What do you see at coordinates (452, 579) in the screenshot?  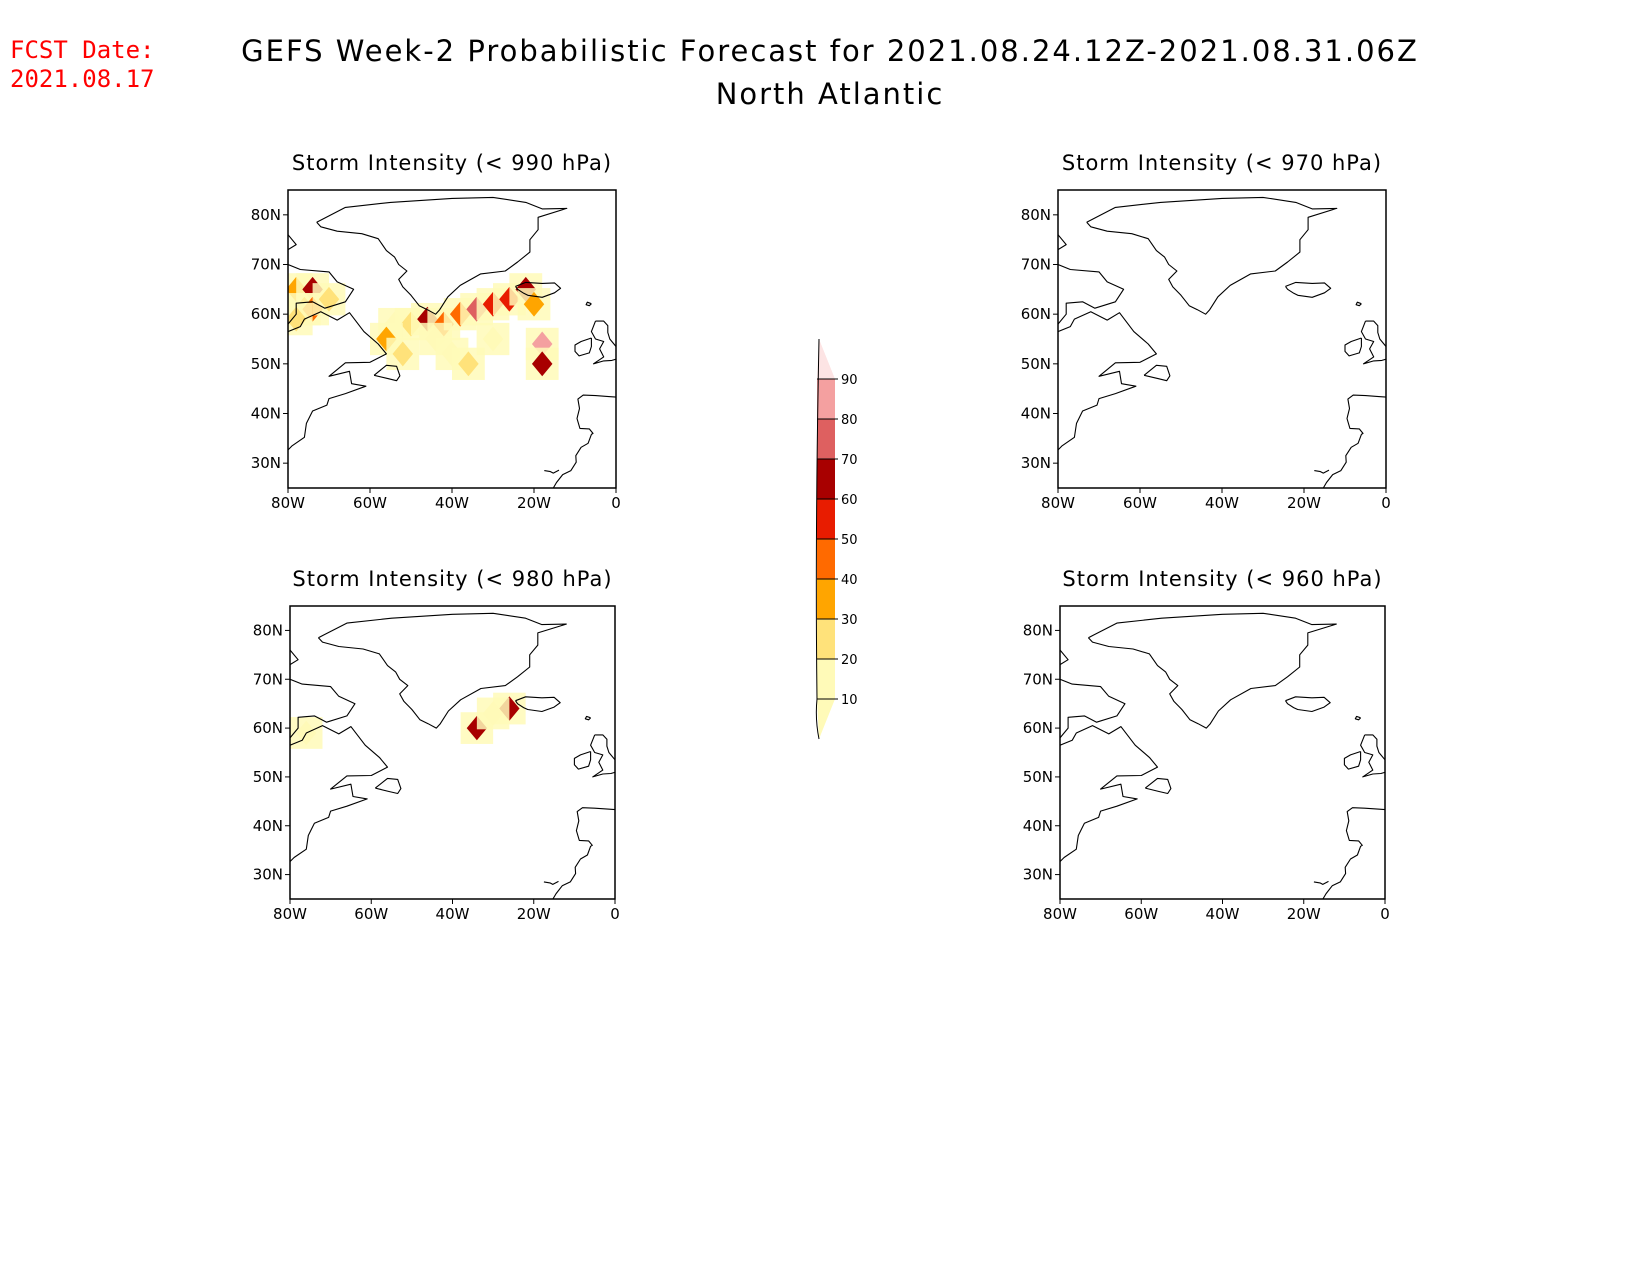 I see `panel-title: Storm Intensity (< 980 hPa)` at bounding box center [452, 579].